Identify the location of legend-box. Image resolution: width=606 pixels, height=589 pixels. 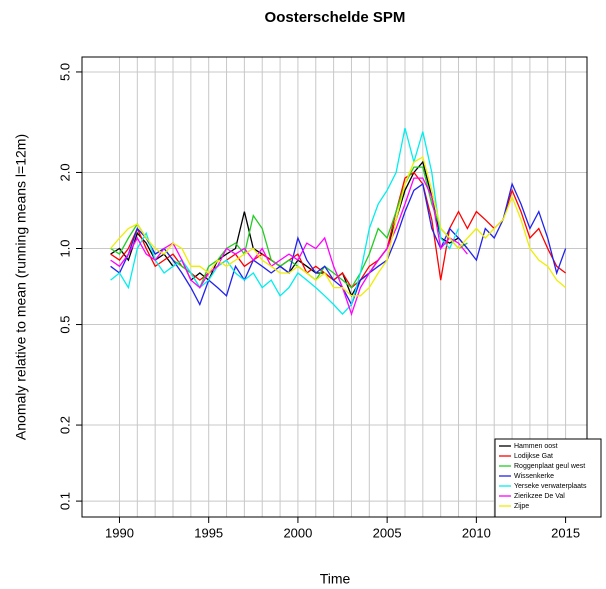
(548, 478).